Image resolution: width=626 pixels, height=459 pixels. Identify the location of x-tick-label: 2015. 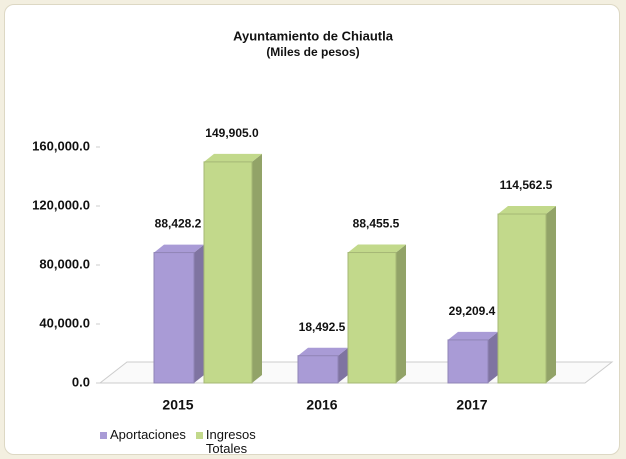
(177, 405).